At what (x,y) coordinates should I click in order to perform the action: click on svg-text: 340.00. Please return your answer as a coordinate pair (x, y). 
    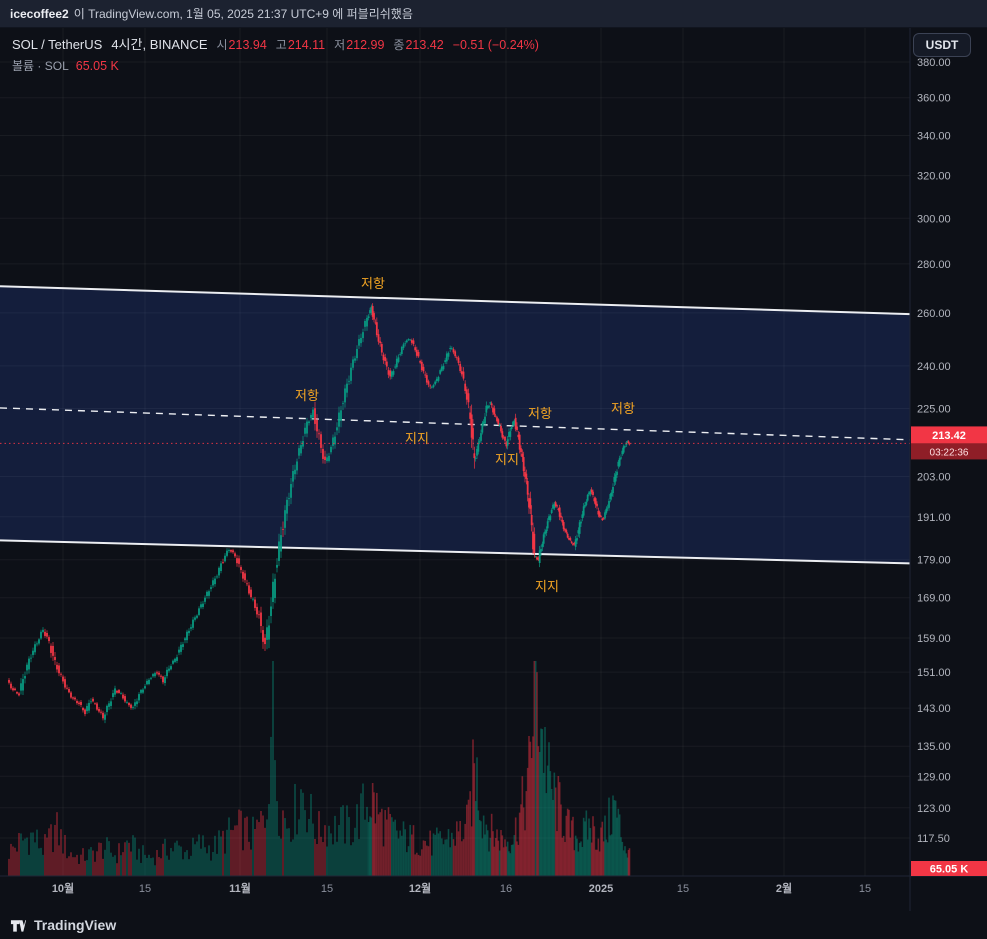
    Looking at the image, I should click on (934, 137).